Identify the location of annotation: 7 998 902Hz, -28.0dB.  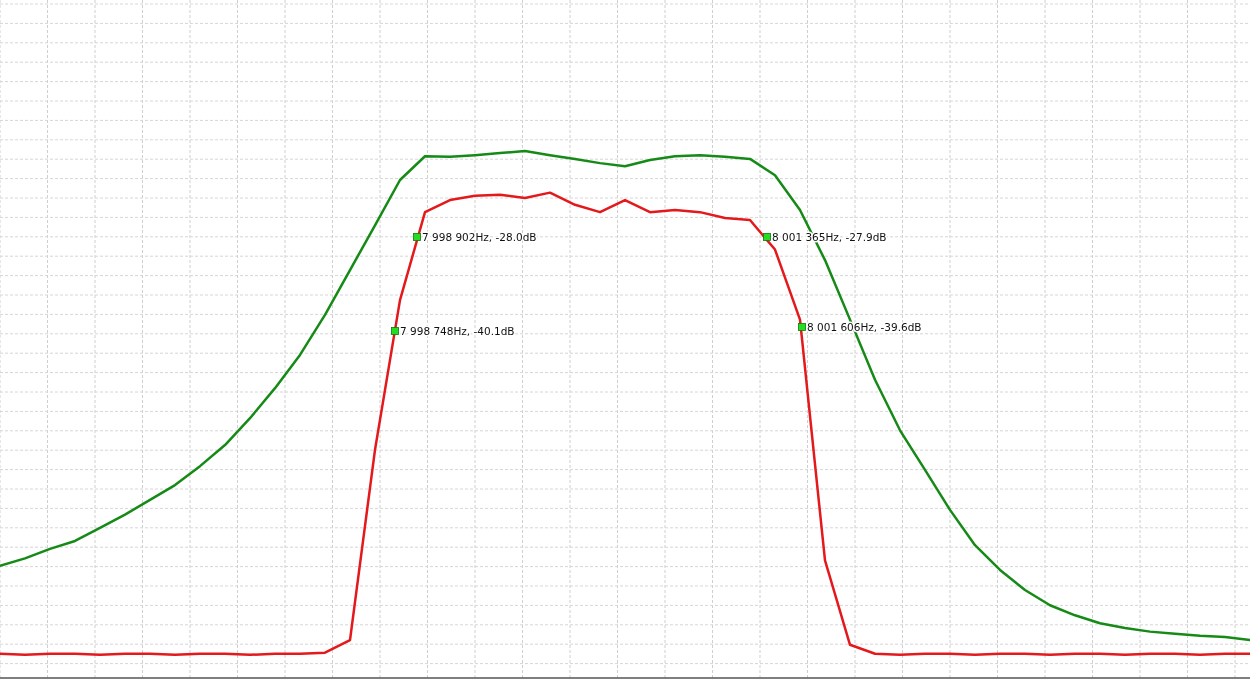
(479, 237).